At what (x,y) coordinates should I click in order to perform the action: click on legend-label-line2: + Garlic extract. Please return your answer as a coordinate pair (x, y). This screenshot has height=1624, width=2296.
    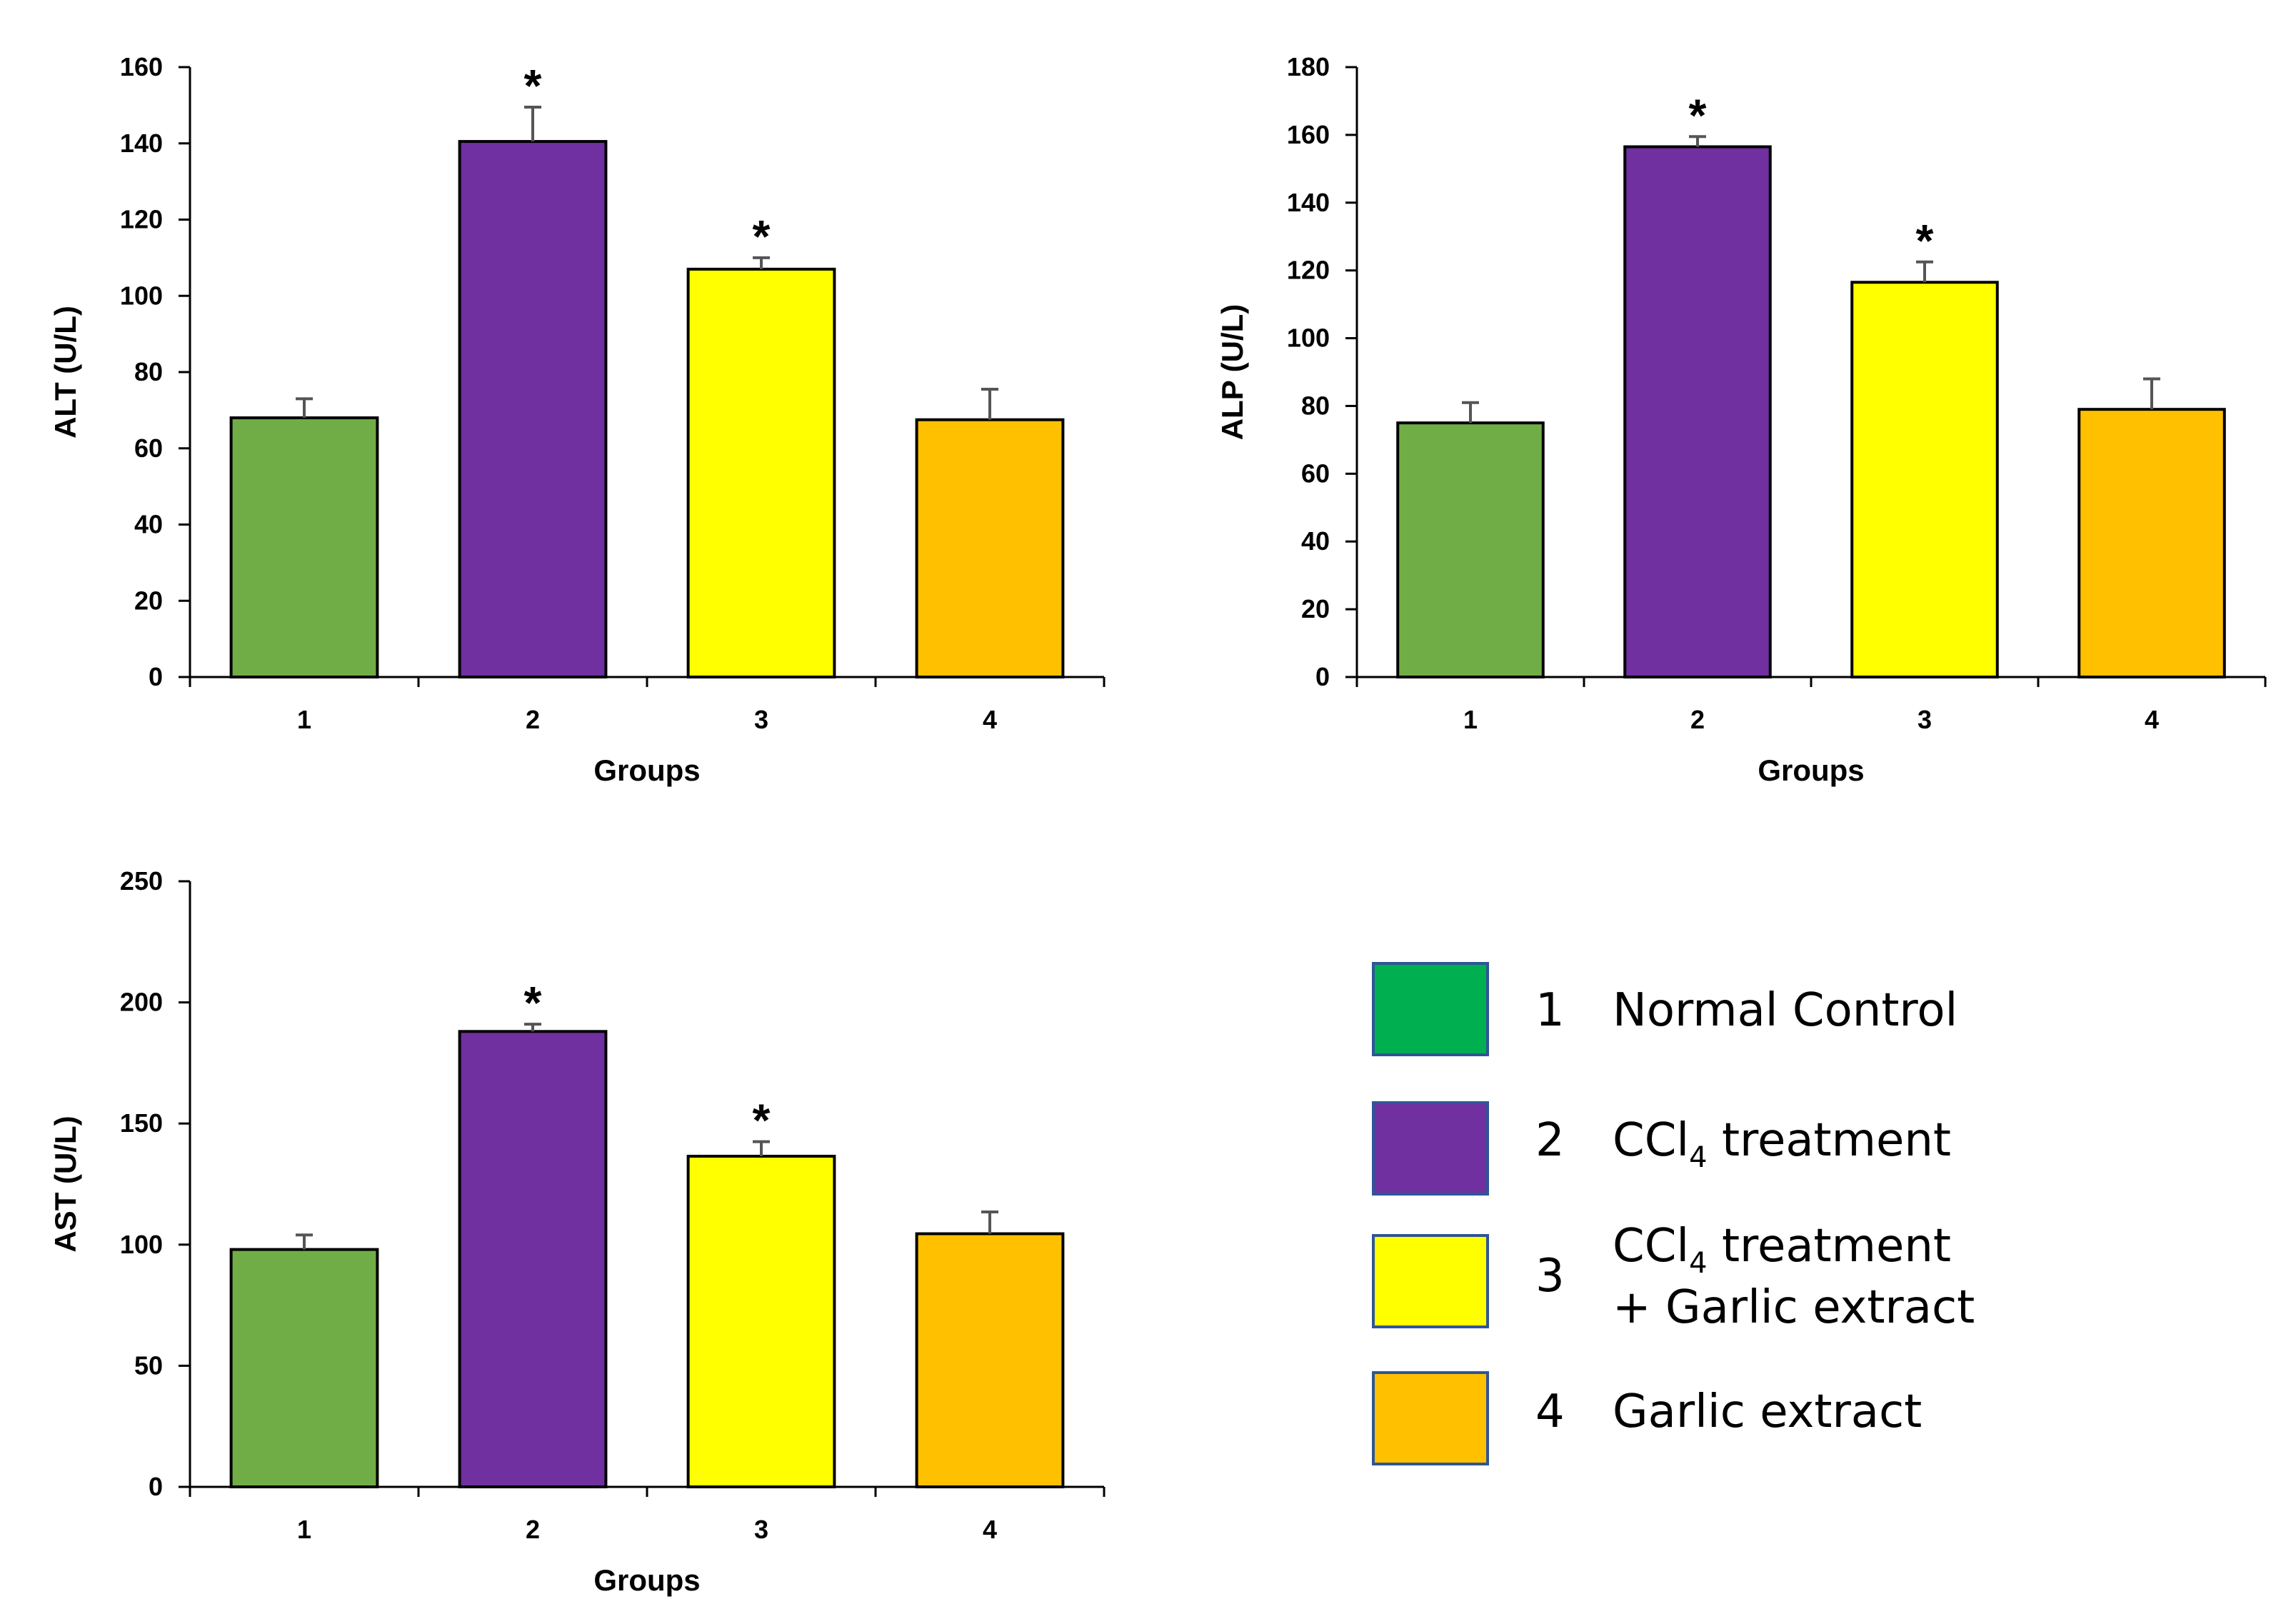
    Looking at the image, I should click on (1794, 1307).